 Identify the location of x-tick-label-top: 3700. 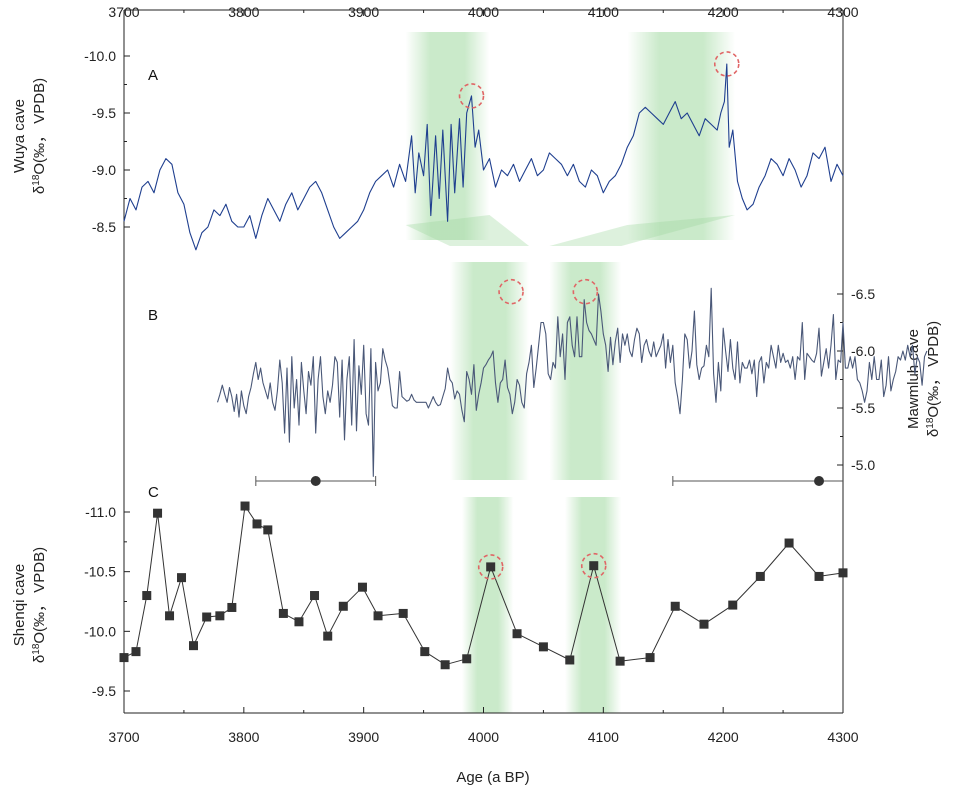
(123, 12).